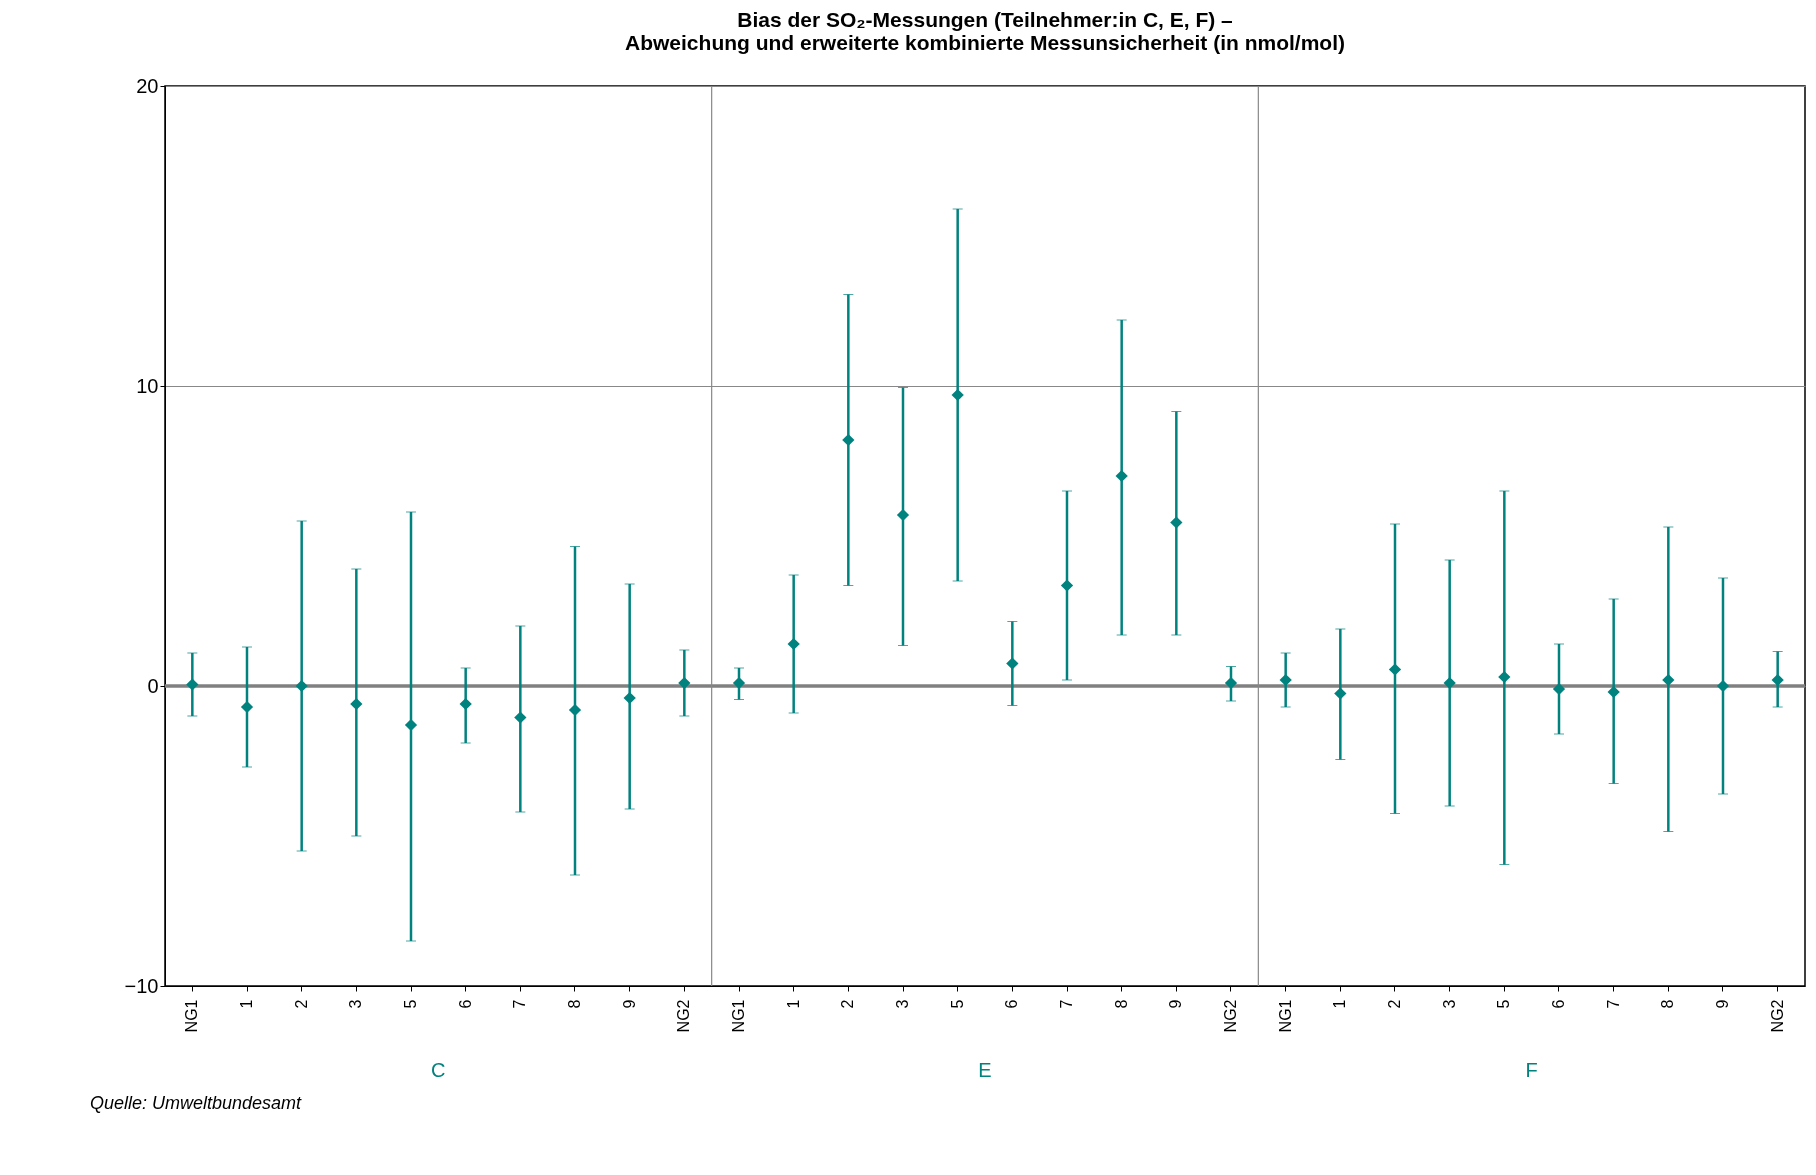 This screenshot has width=1816, height=1175. What do you see at coordinates (147, 85) in the screenshot?
I see `y-tick-label: 20` at bounding box center [147, 85].